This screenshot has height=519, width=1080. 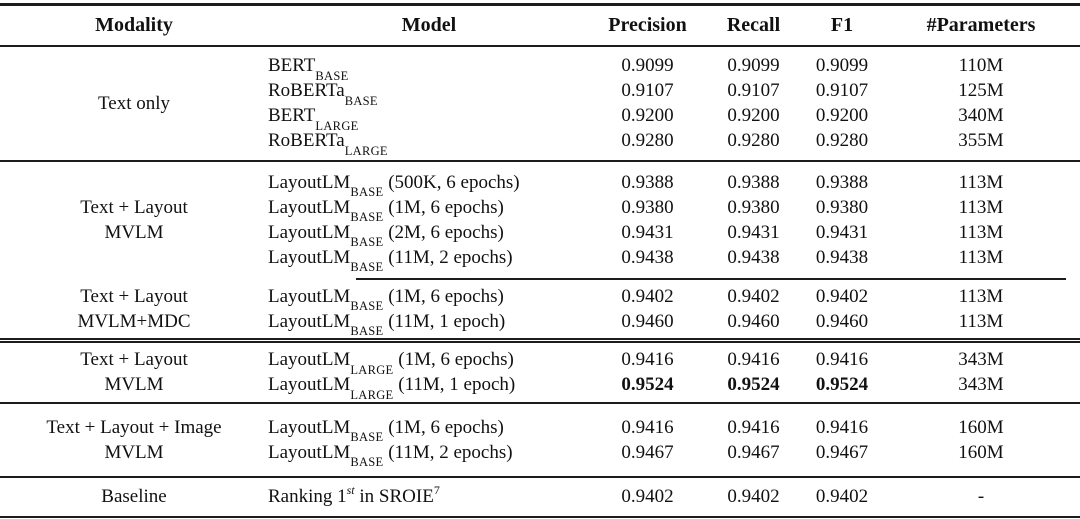 I want to click on precision-value: 0.9099, so click(x=647, y=65).